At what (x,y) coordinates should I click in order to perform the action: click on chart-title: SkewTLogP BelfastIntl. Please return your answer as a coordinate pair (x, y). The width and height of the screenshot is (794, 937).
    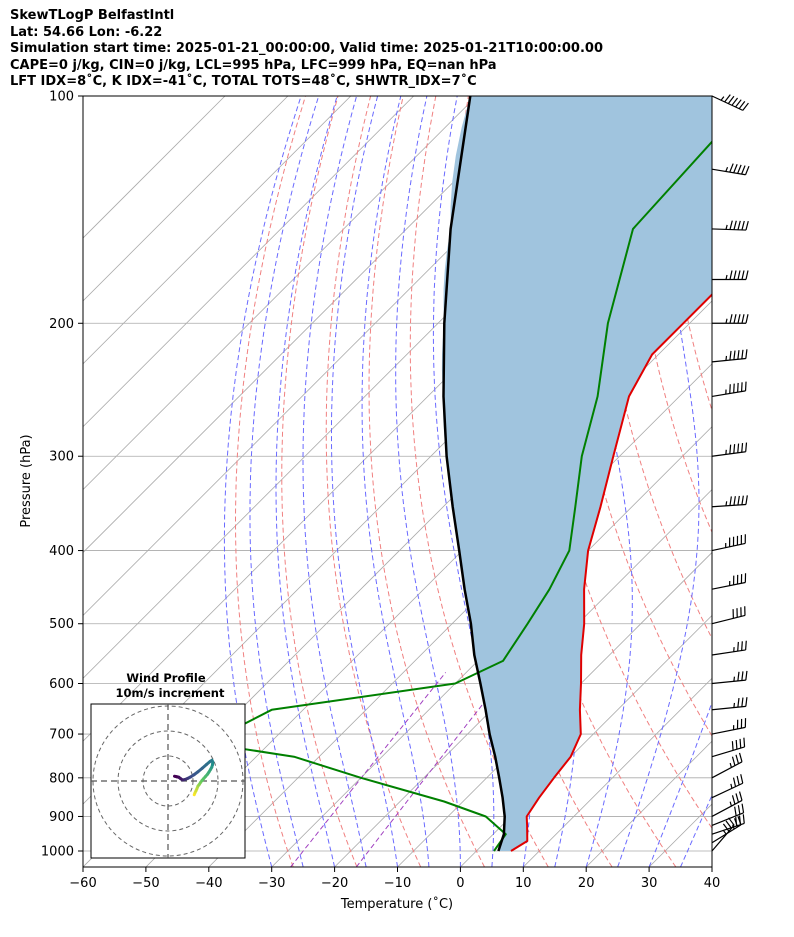
    Looking at the image, I should click on (92, 15).